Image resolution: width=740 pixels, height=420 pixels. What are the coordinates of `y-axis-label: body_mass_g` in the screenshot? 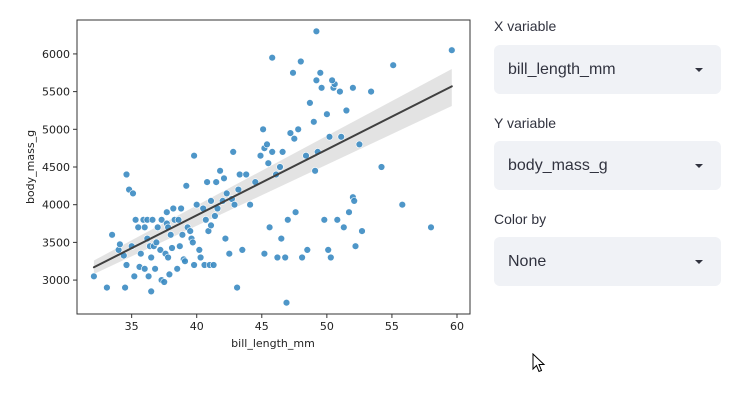 It's located at (30, 167).